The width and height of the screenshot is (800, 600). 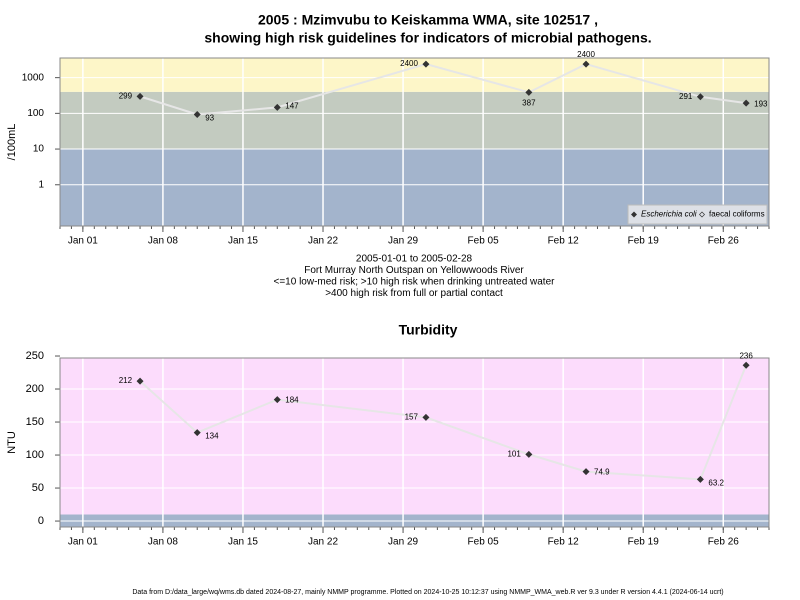 What do you see at coordinates (514, 453) in the screenshot?
I see `value-label: 101` at bounding box center [514, 453].